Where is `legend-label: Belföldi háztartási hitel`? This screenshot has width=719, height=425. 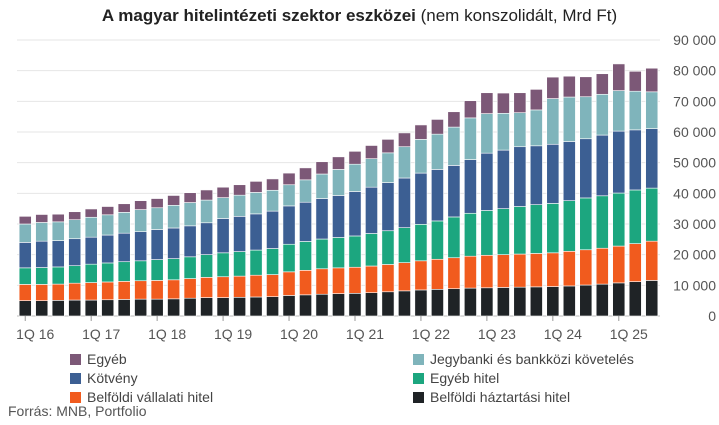
legend-label: Belföldi háztartási hitel is located at coordinates (500, 397).